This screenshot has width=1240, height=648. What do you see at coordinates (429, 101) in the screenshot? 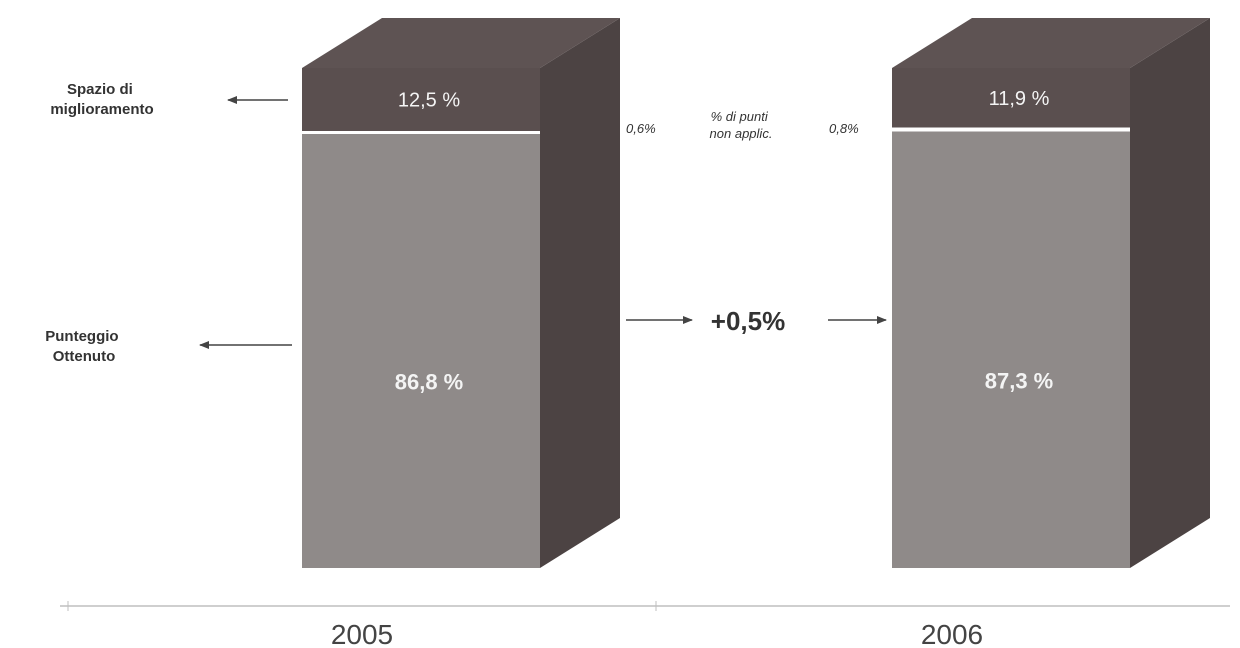
I see `bar-2005-improvement-value: 12,5 %` at bounding box center [429, 101].